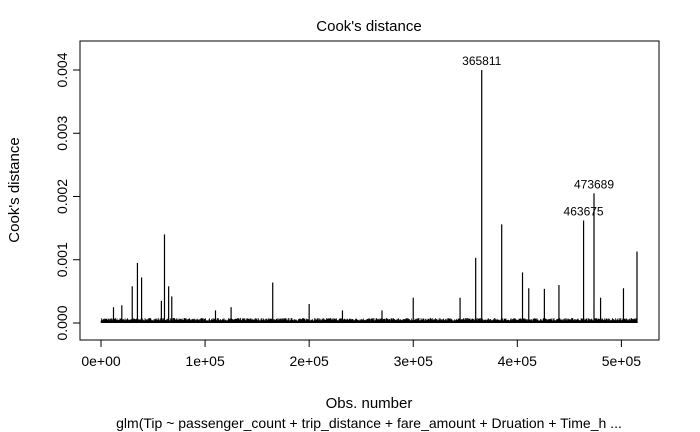  Describe the element at coordinates (14, 189) in the screenshot. I see `y-axis-label: Cook's distance` at that location.